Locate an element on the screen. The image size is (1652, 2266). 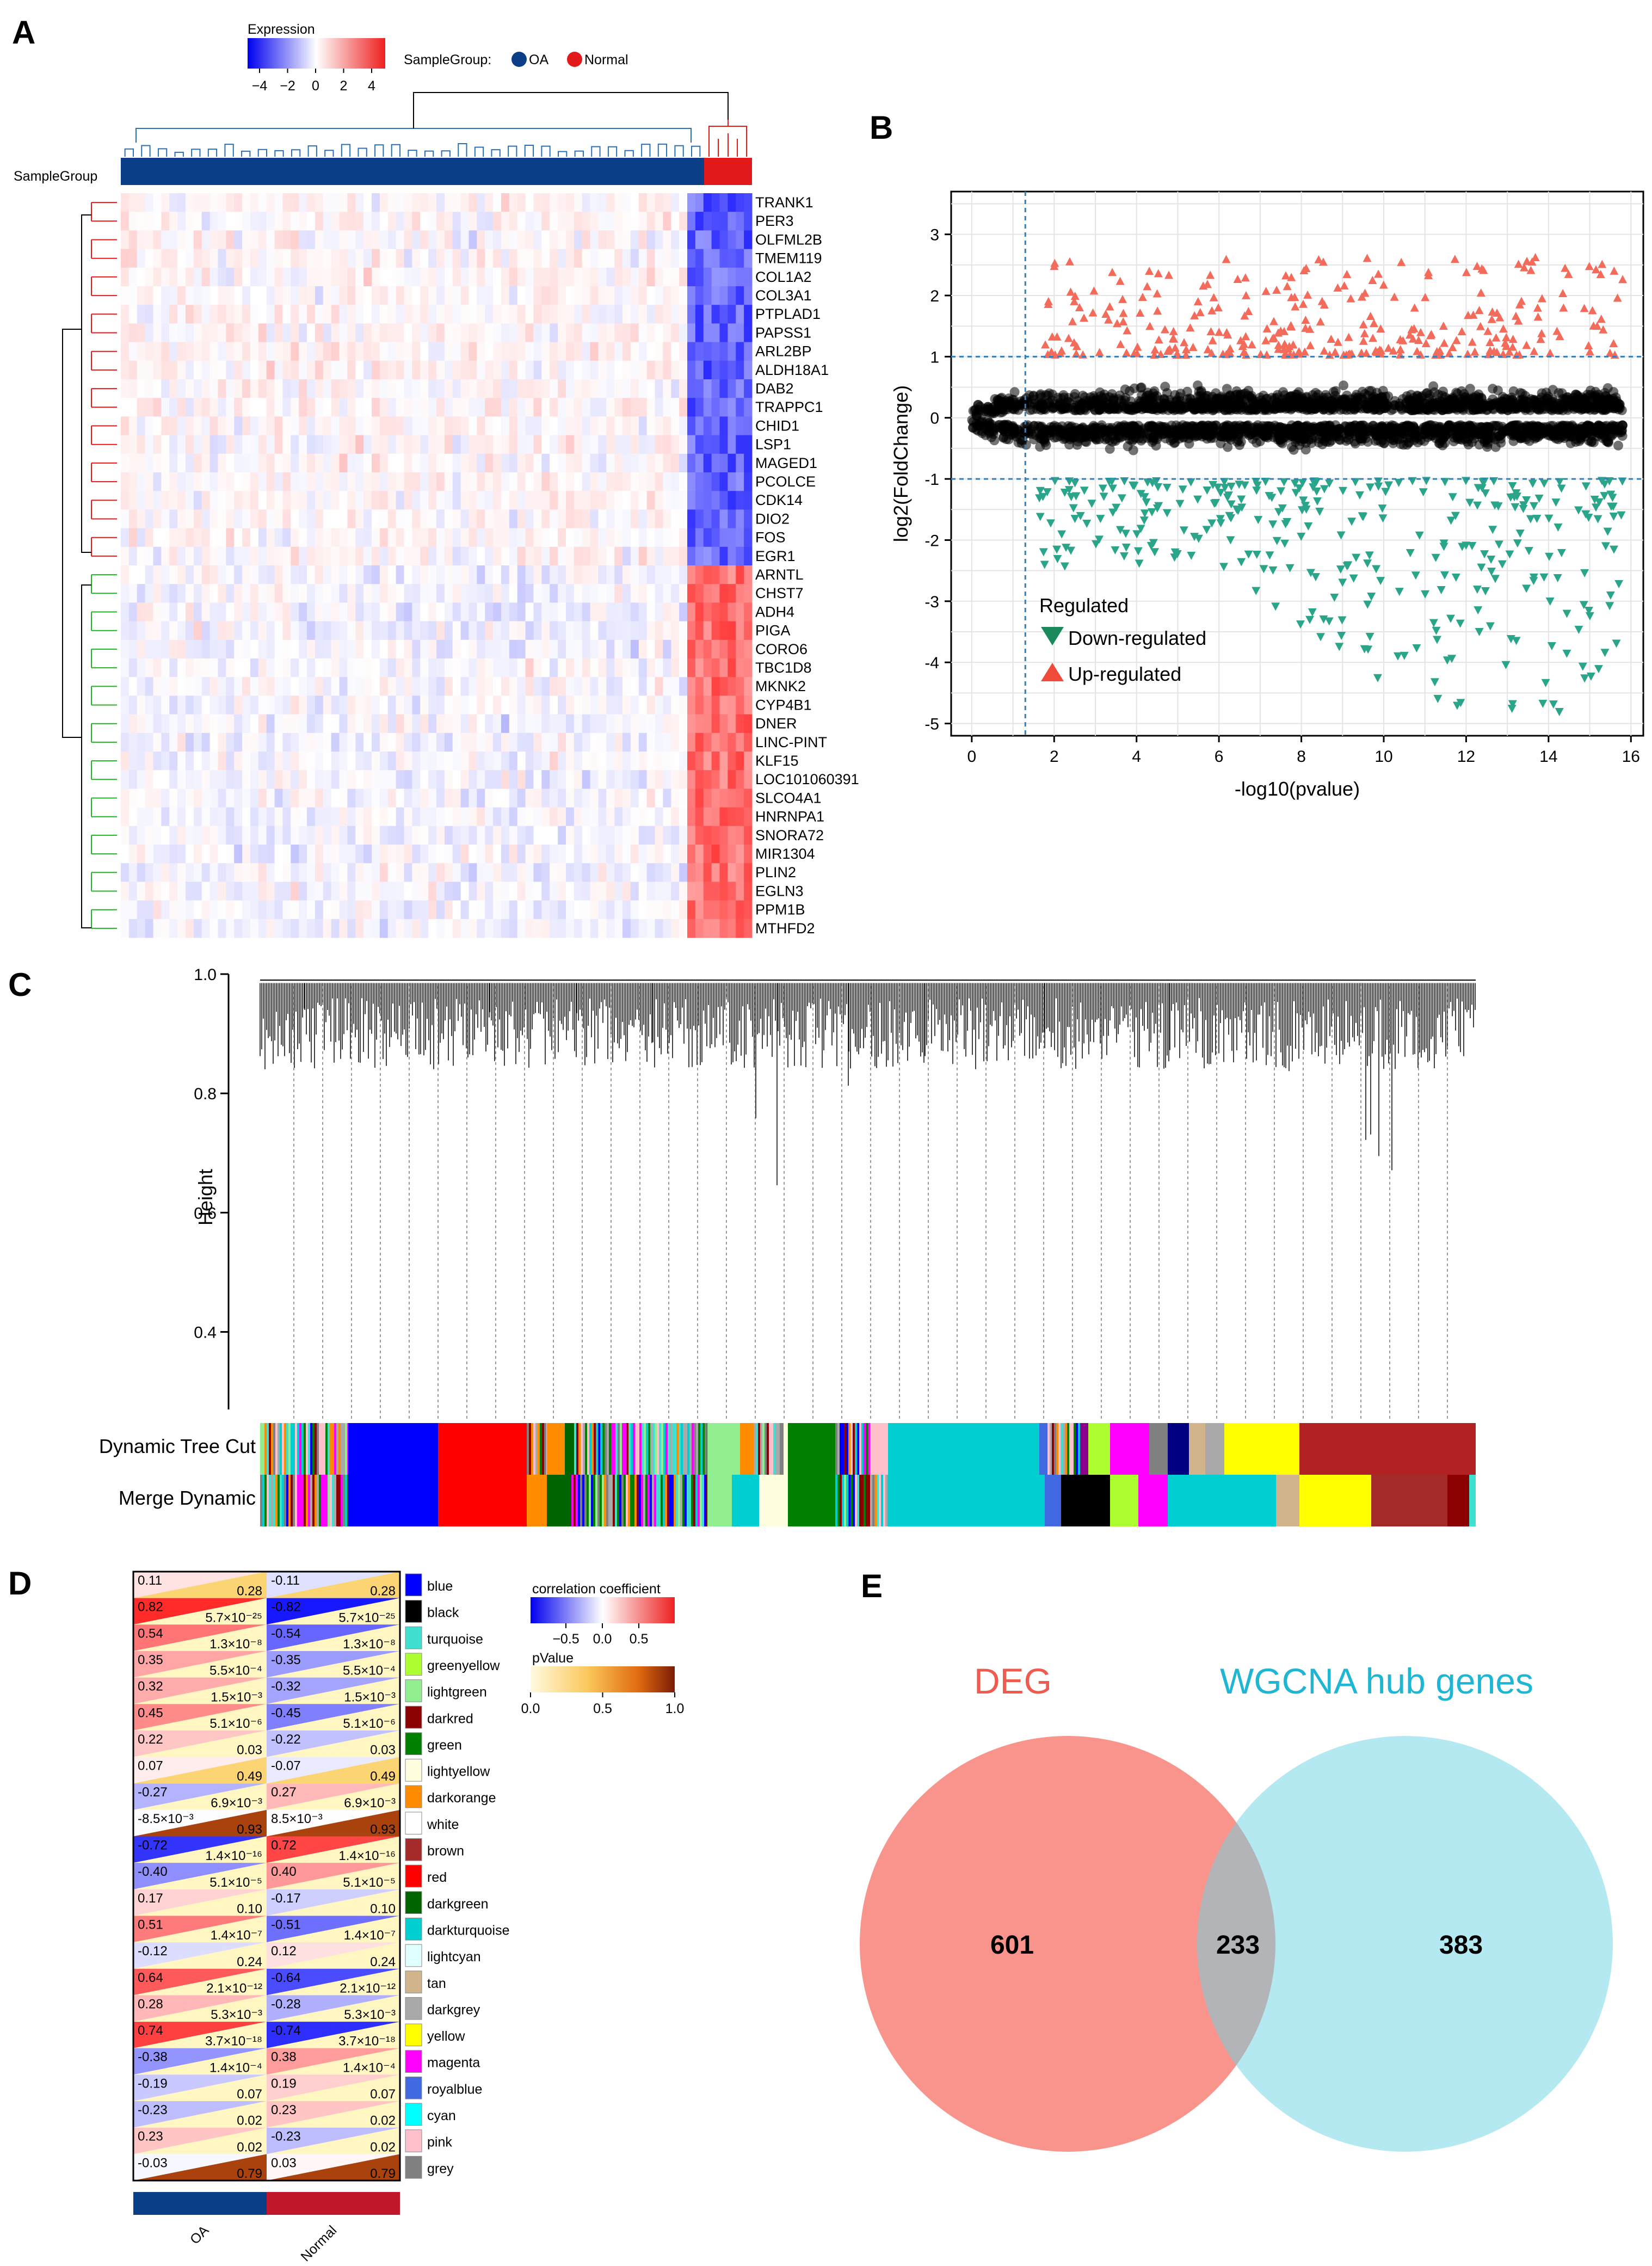
sample-group-legend-label: SampleGroup: is located at coordinates (448, 59).